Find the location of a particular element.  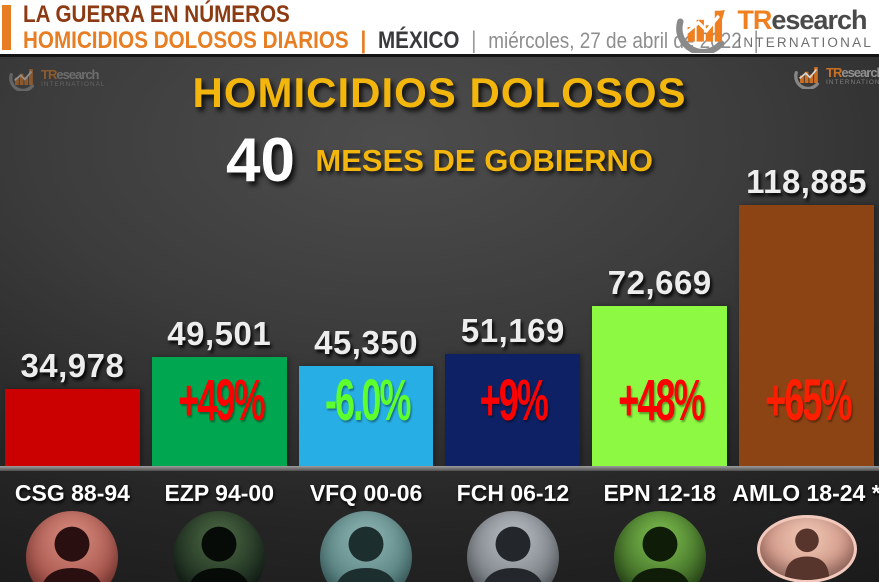

bar-fch: +9% is located at coordinates (513, 410).